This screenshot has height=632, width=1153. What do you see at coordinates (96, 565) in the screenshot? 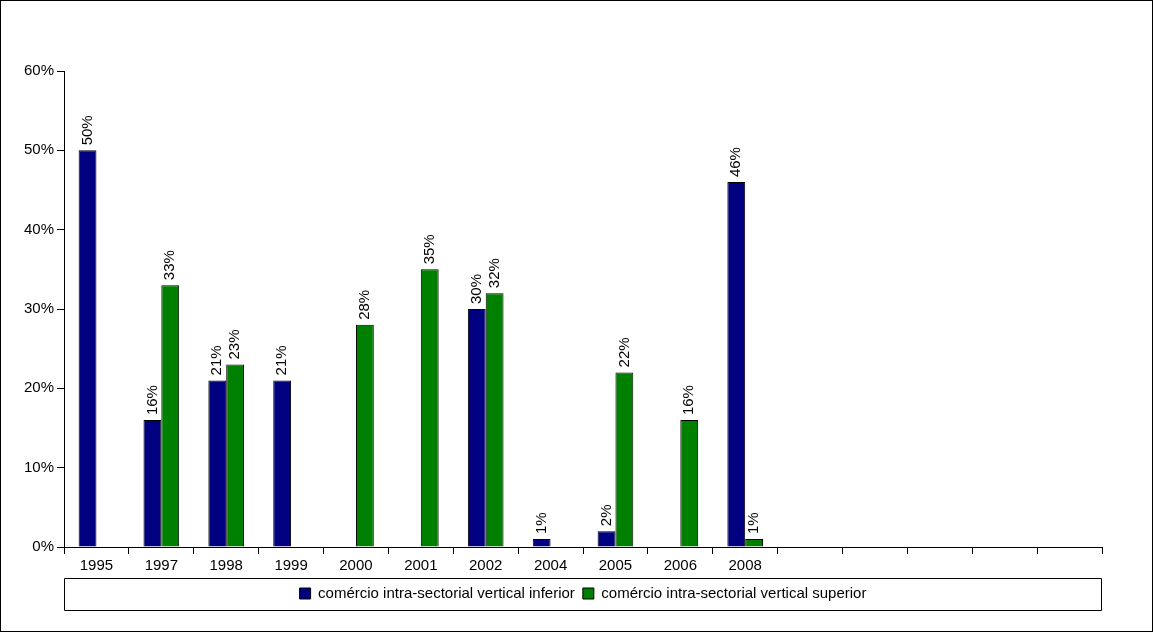
I see `x-tick-label: 1995` at bounding box center [96, 565].